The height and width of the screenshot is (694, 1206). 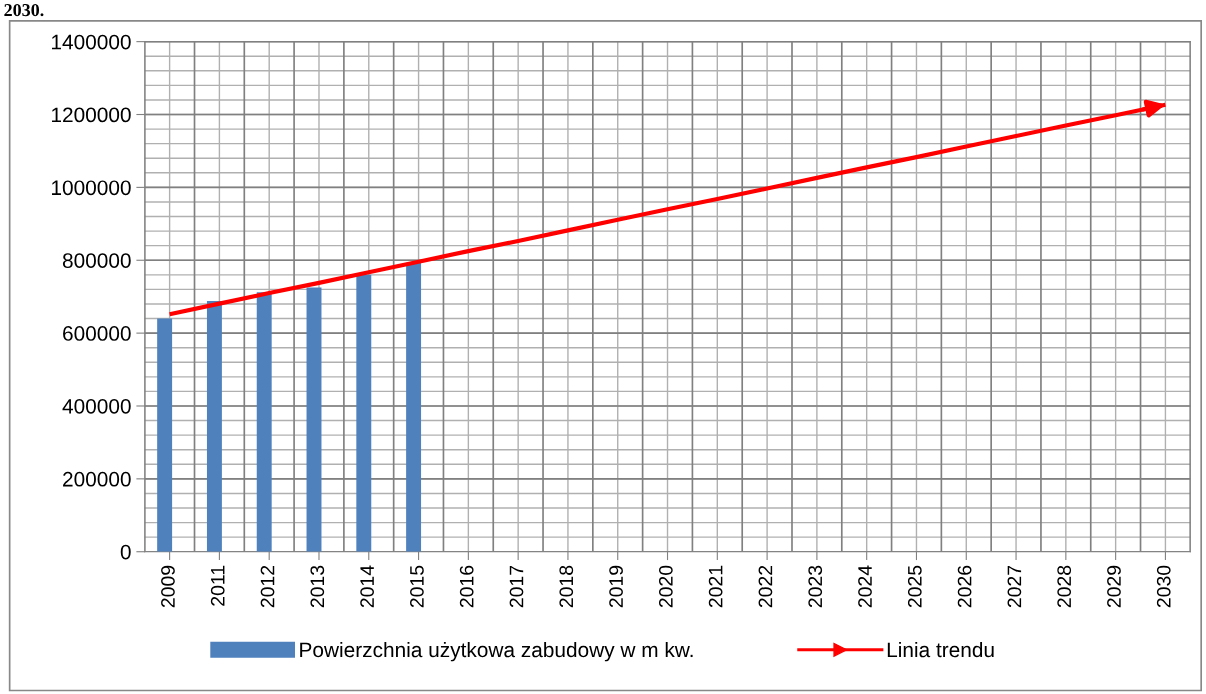 What do you see at coordinates (24, 10) in the screenshot?
I see `text: 2030.` at bounding box center [24, 10].